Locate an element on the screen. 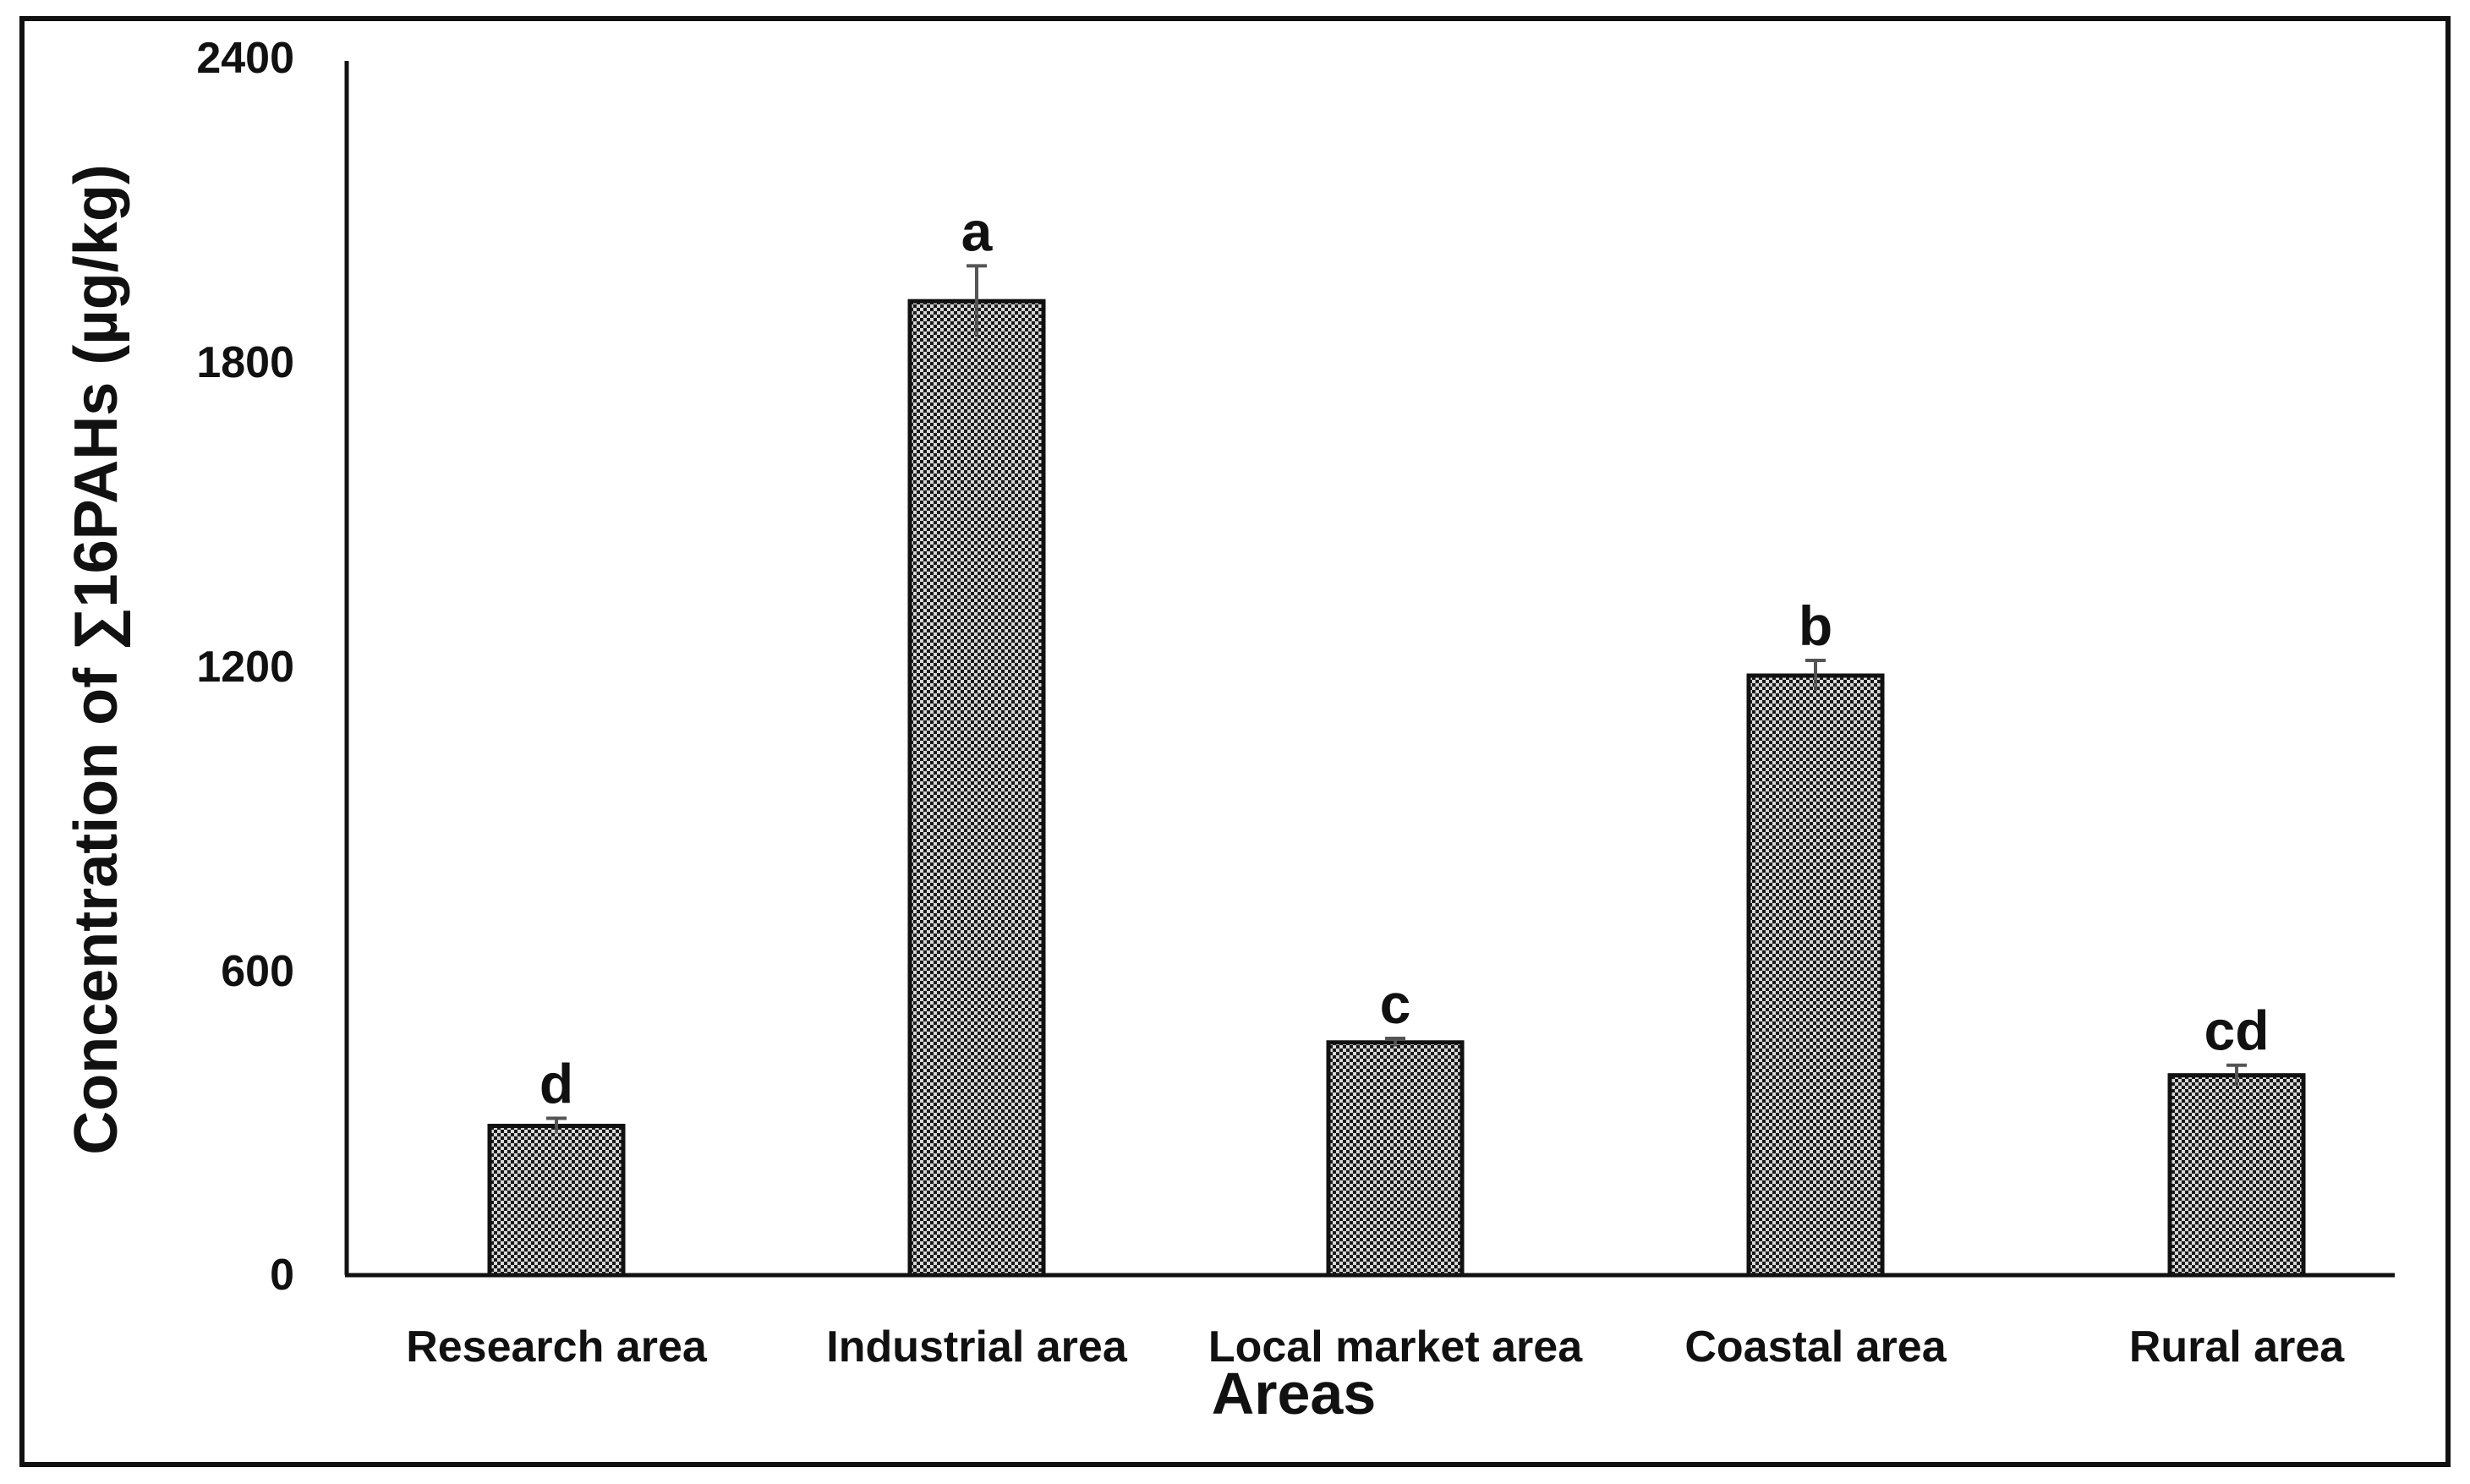 This screenshot has height=1484, width=2470. significance-letter: cd is located at coordinates (2236, 1030).